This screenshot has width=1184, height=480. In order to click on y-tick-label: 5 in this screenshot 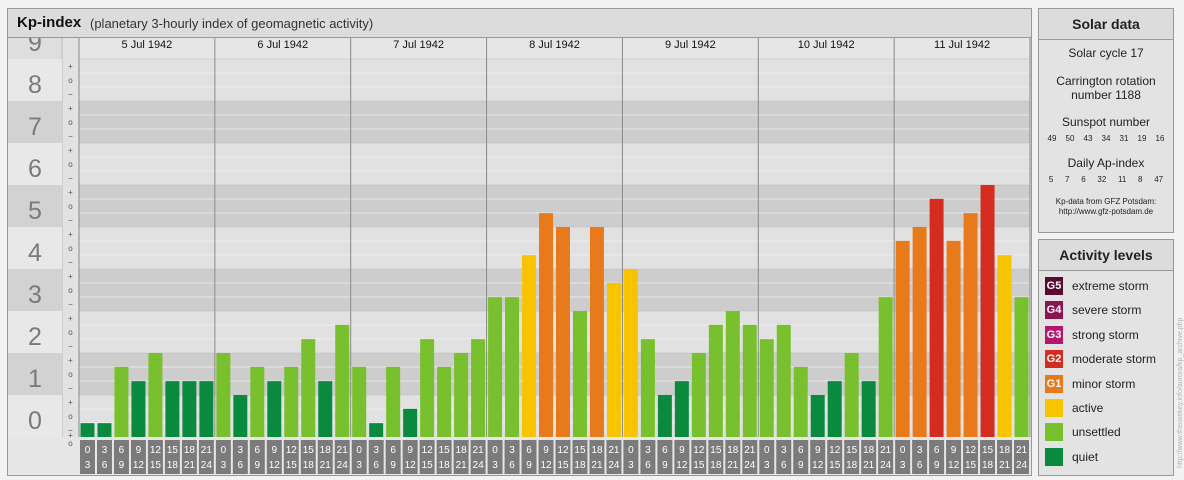, I will do `click(35, 211)`.